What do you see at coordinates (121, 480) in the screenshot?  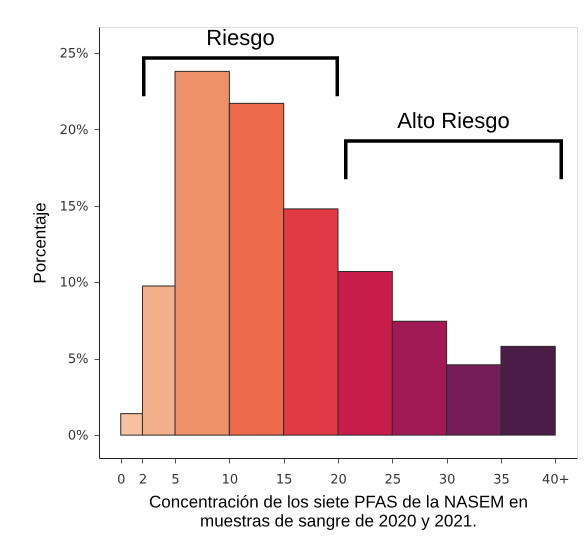 I see `x-tick-label: 0` at bounding box center [121, 480].